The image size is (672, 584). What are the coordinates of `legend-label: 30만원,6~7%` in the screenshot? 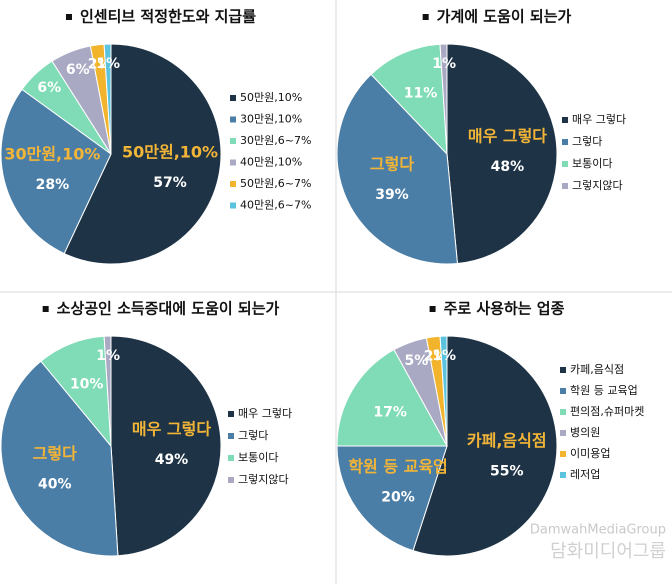 It's located at (275, 140).